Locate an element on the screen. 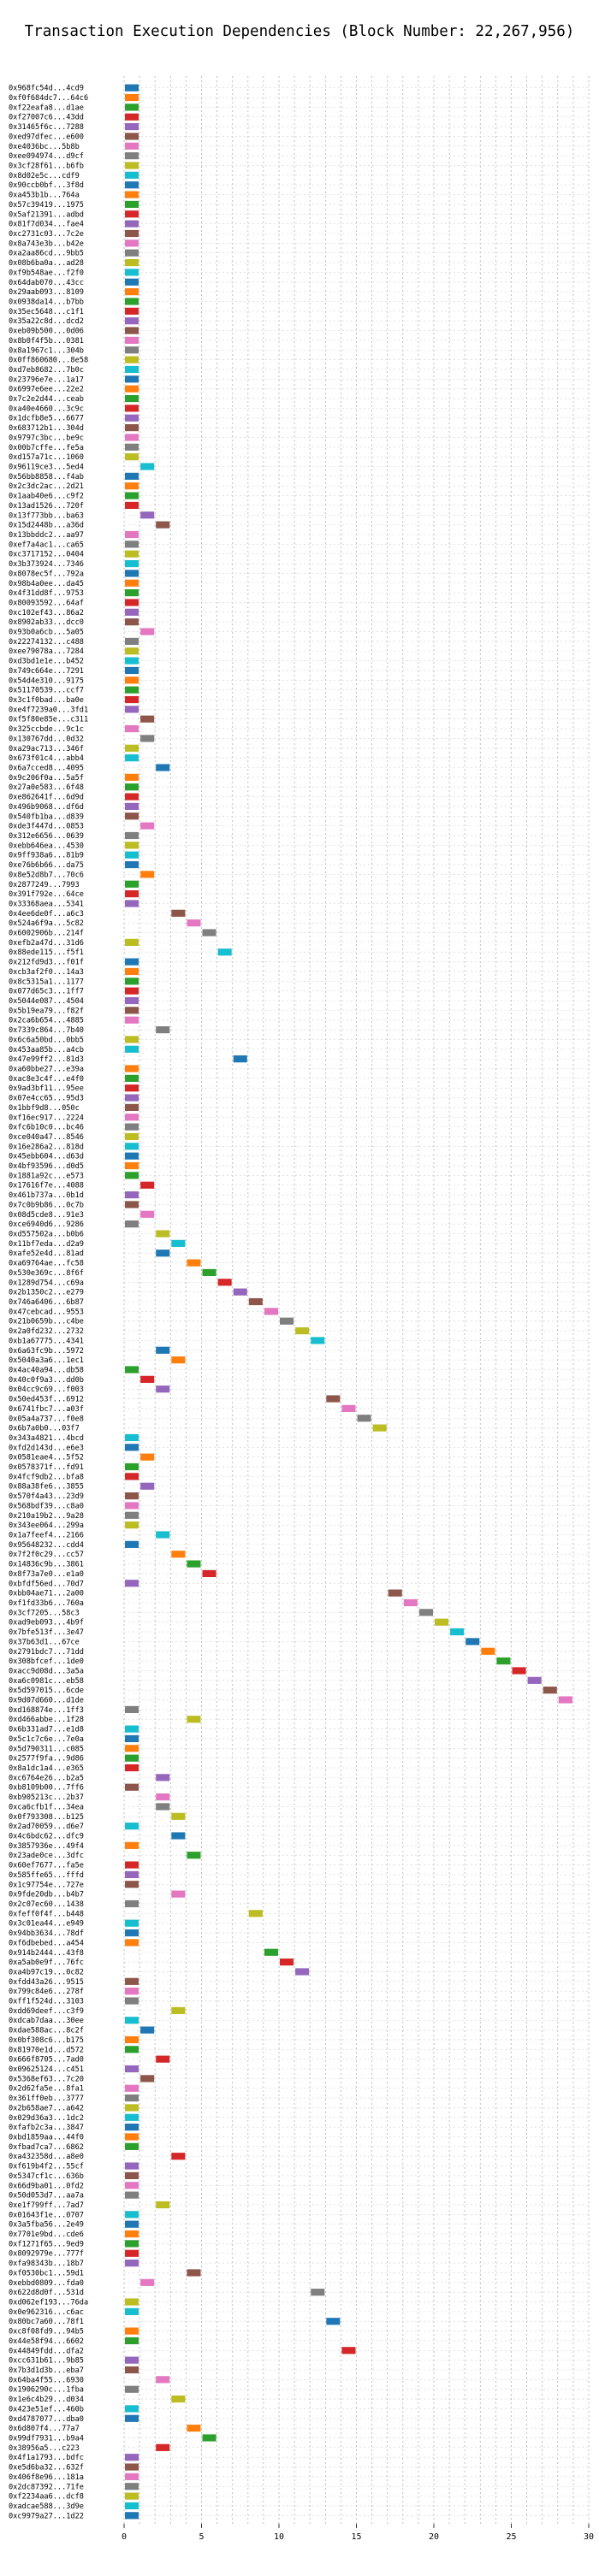 Image resolution: width=599 pixels, height=2576 pixels. y-tick-label: 0x2ad70059...d6e7 is located at coordinates (46, 1827).